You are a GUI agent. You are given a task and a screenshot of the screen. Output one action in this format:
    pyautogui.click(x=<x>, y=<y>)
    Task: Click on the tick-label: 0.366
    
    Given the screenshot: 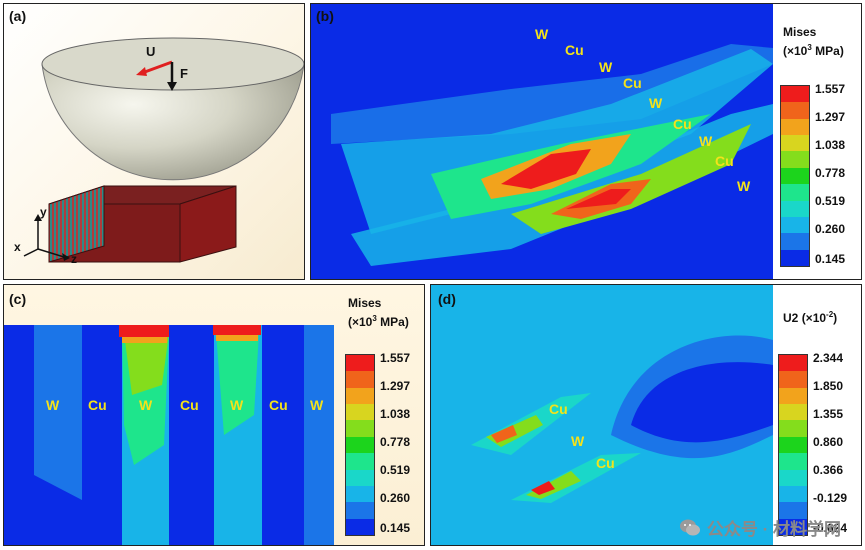 What is the action you would take?
    pyautogui.click(x=828, y=470)
    